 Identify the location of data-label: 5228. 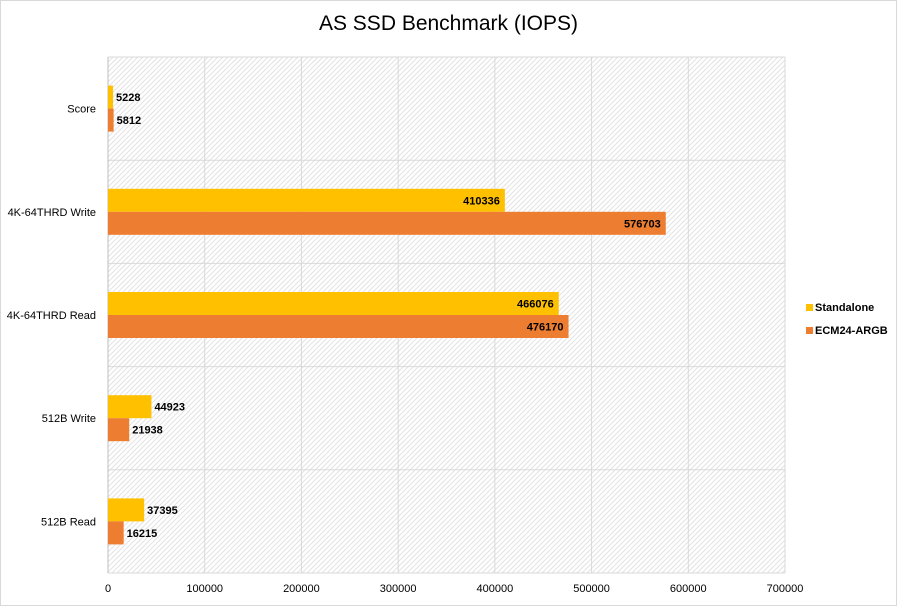
(128, 98).